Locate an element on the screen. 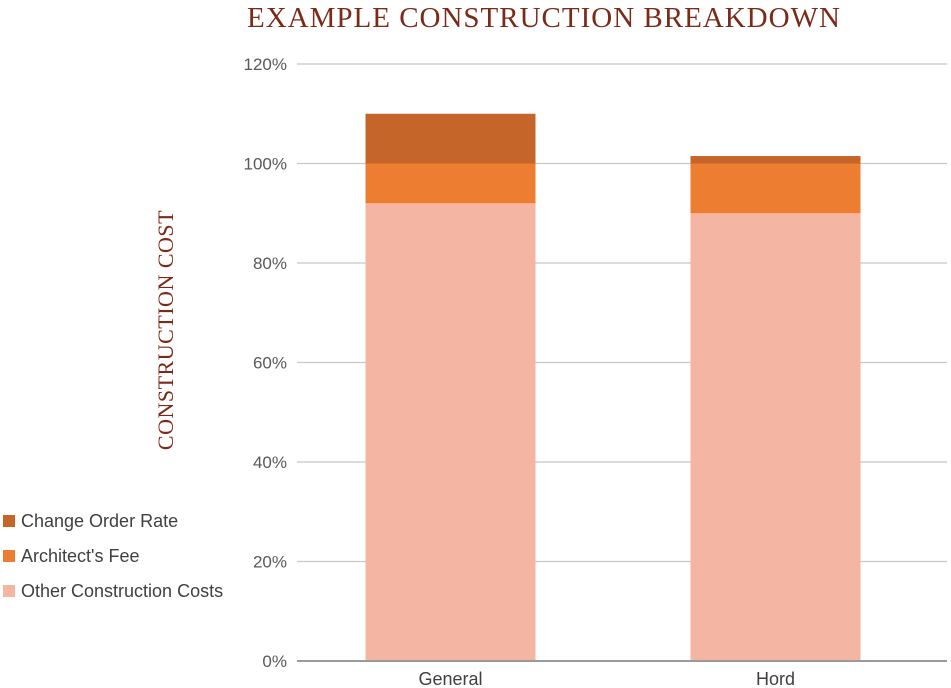  y-tick-label: 0% is located at coordinates (274, 661).